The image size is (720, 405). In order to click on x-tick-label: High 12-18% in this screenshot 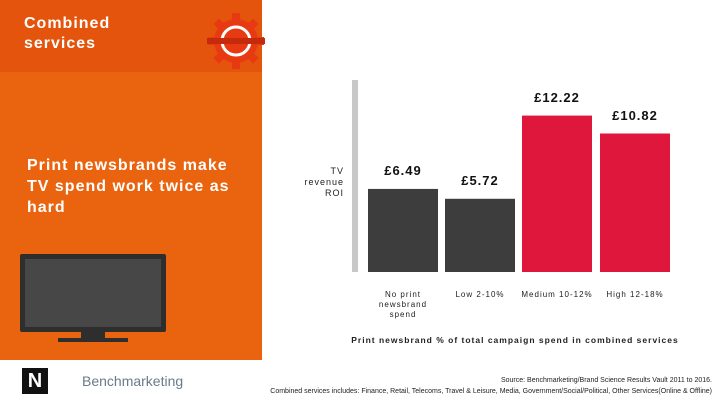, I will do `click(635, 294)`.